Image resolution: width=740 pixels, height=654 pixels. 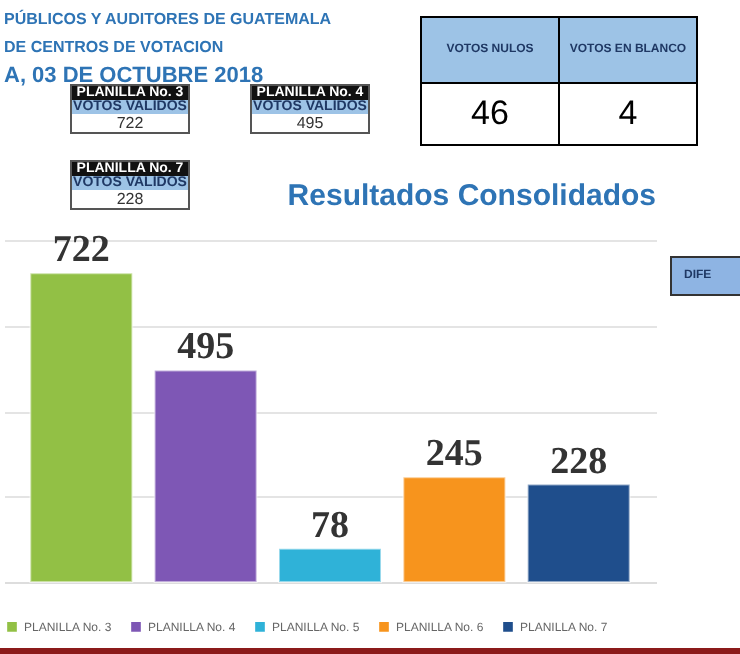 What do you see at coordinates (310, 123) in the screenshot?
I see `text: 495` at bounding box center [310, 123].